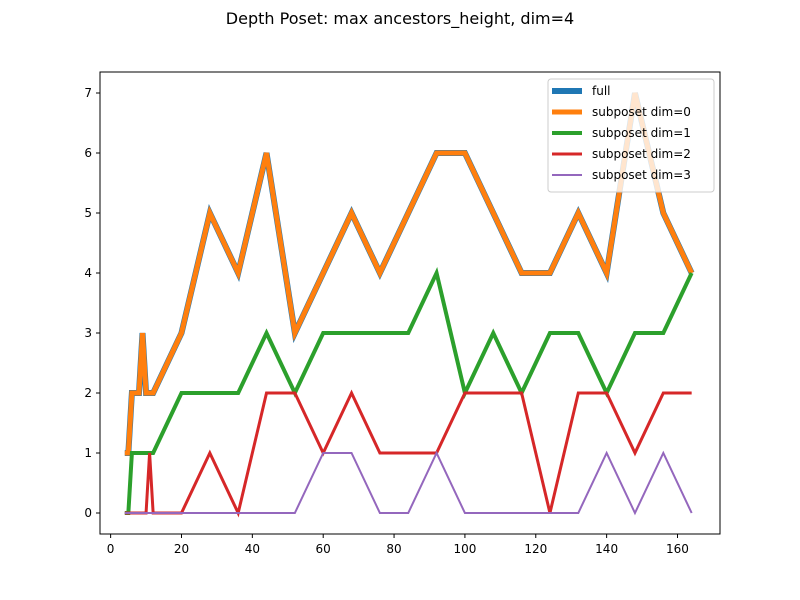 The width and height of the screenshot is (800, 600). Describe the element at coordinates (400, 19) in the screenshot. I see `chart-title: Depth Poset: max ancestors_height, dim=4` at that location.